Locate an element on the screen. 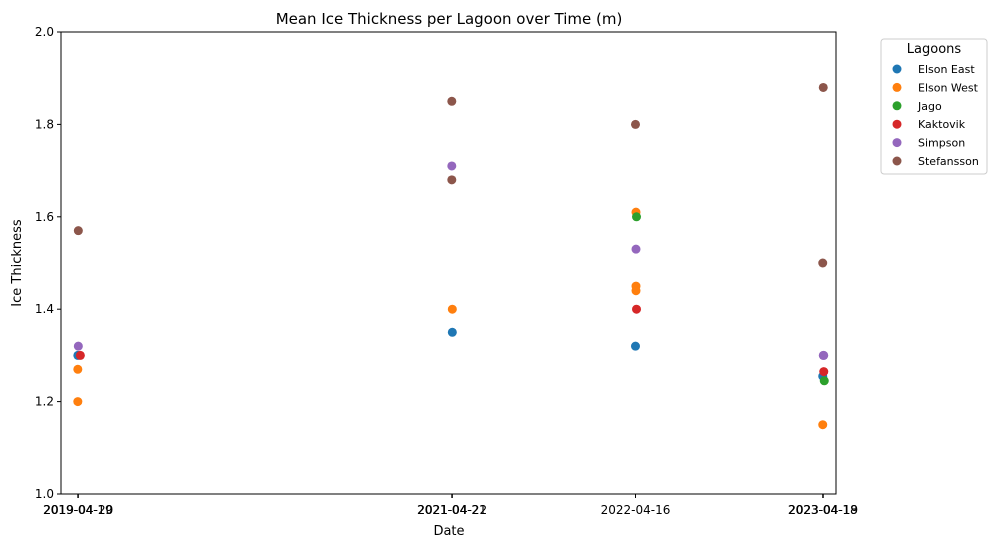 This screenshot has width=996, height=547. legend-entry: Stefansson is located at coordinates (948, 161).